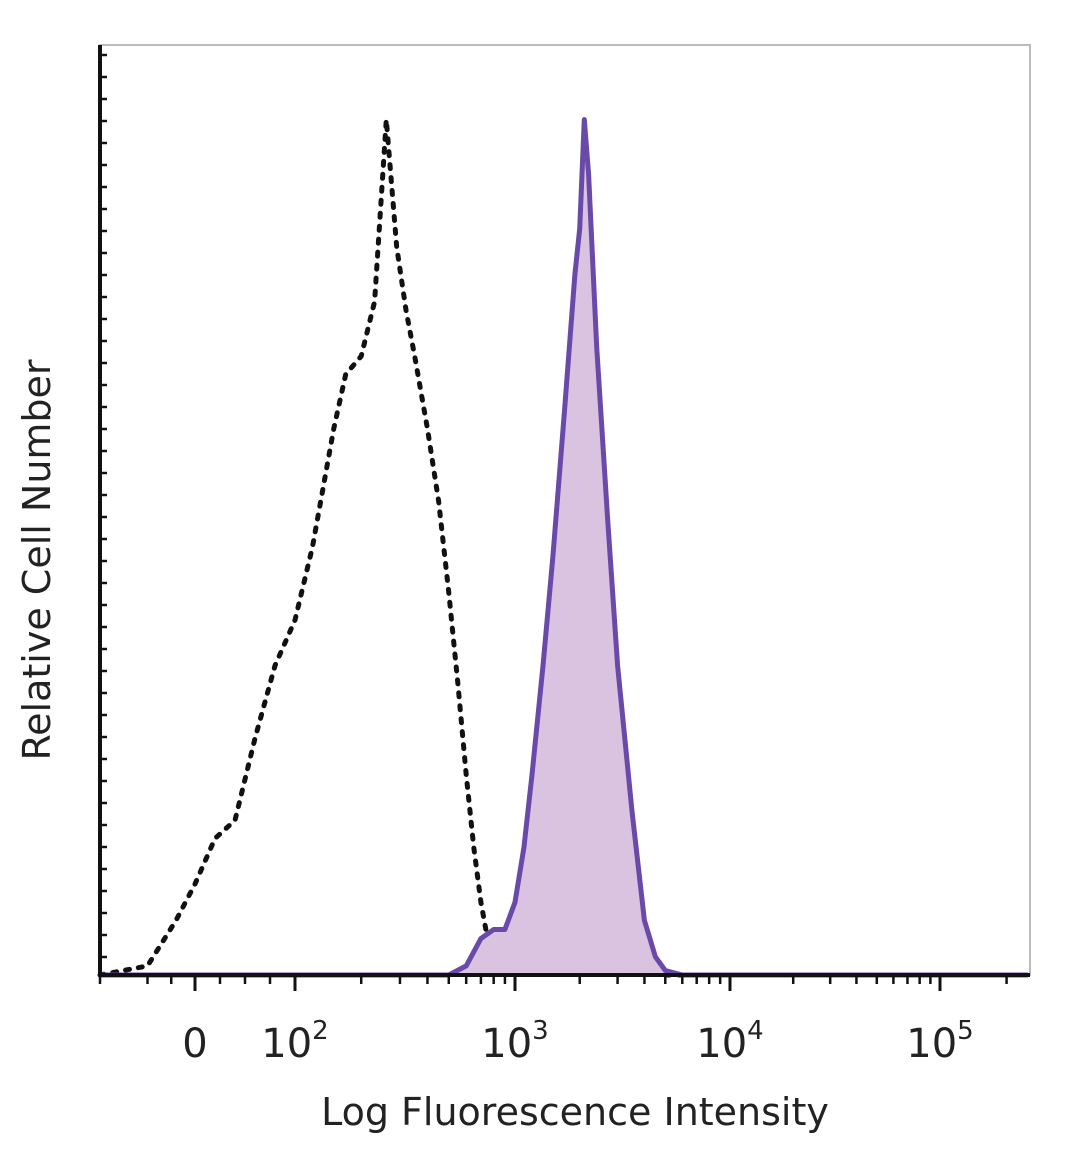 The image size is (1080, 1169). What do you see at coordinates (575, 1112) in the screenshot?
I see `x-axis-title: Log Fluorescence Intensity` at bounding box center [575, 1112].